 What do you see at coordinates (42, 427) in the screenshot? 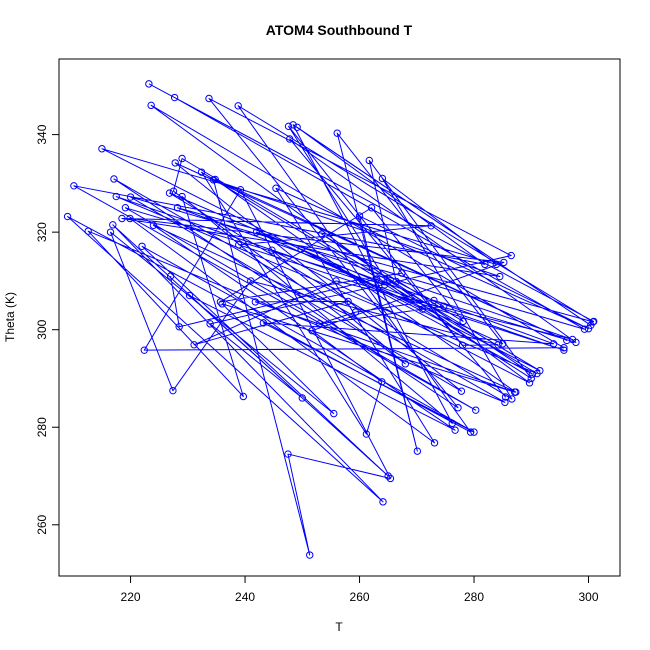
I see `y-tick-label: 280` at bounding box center [42, 427].